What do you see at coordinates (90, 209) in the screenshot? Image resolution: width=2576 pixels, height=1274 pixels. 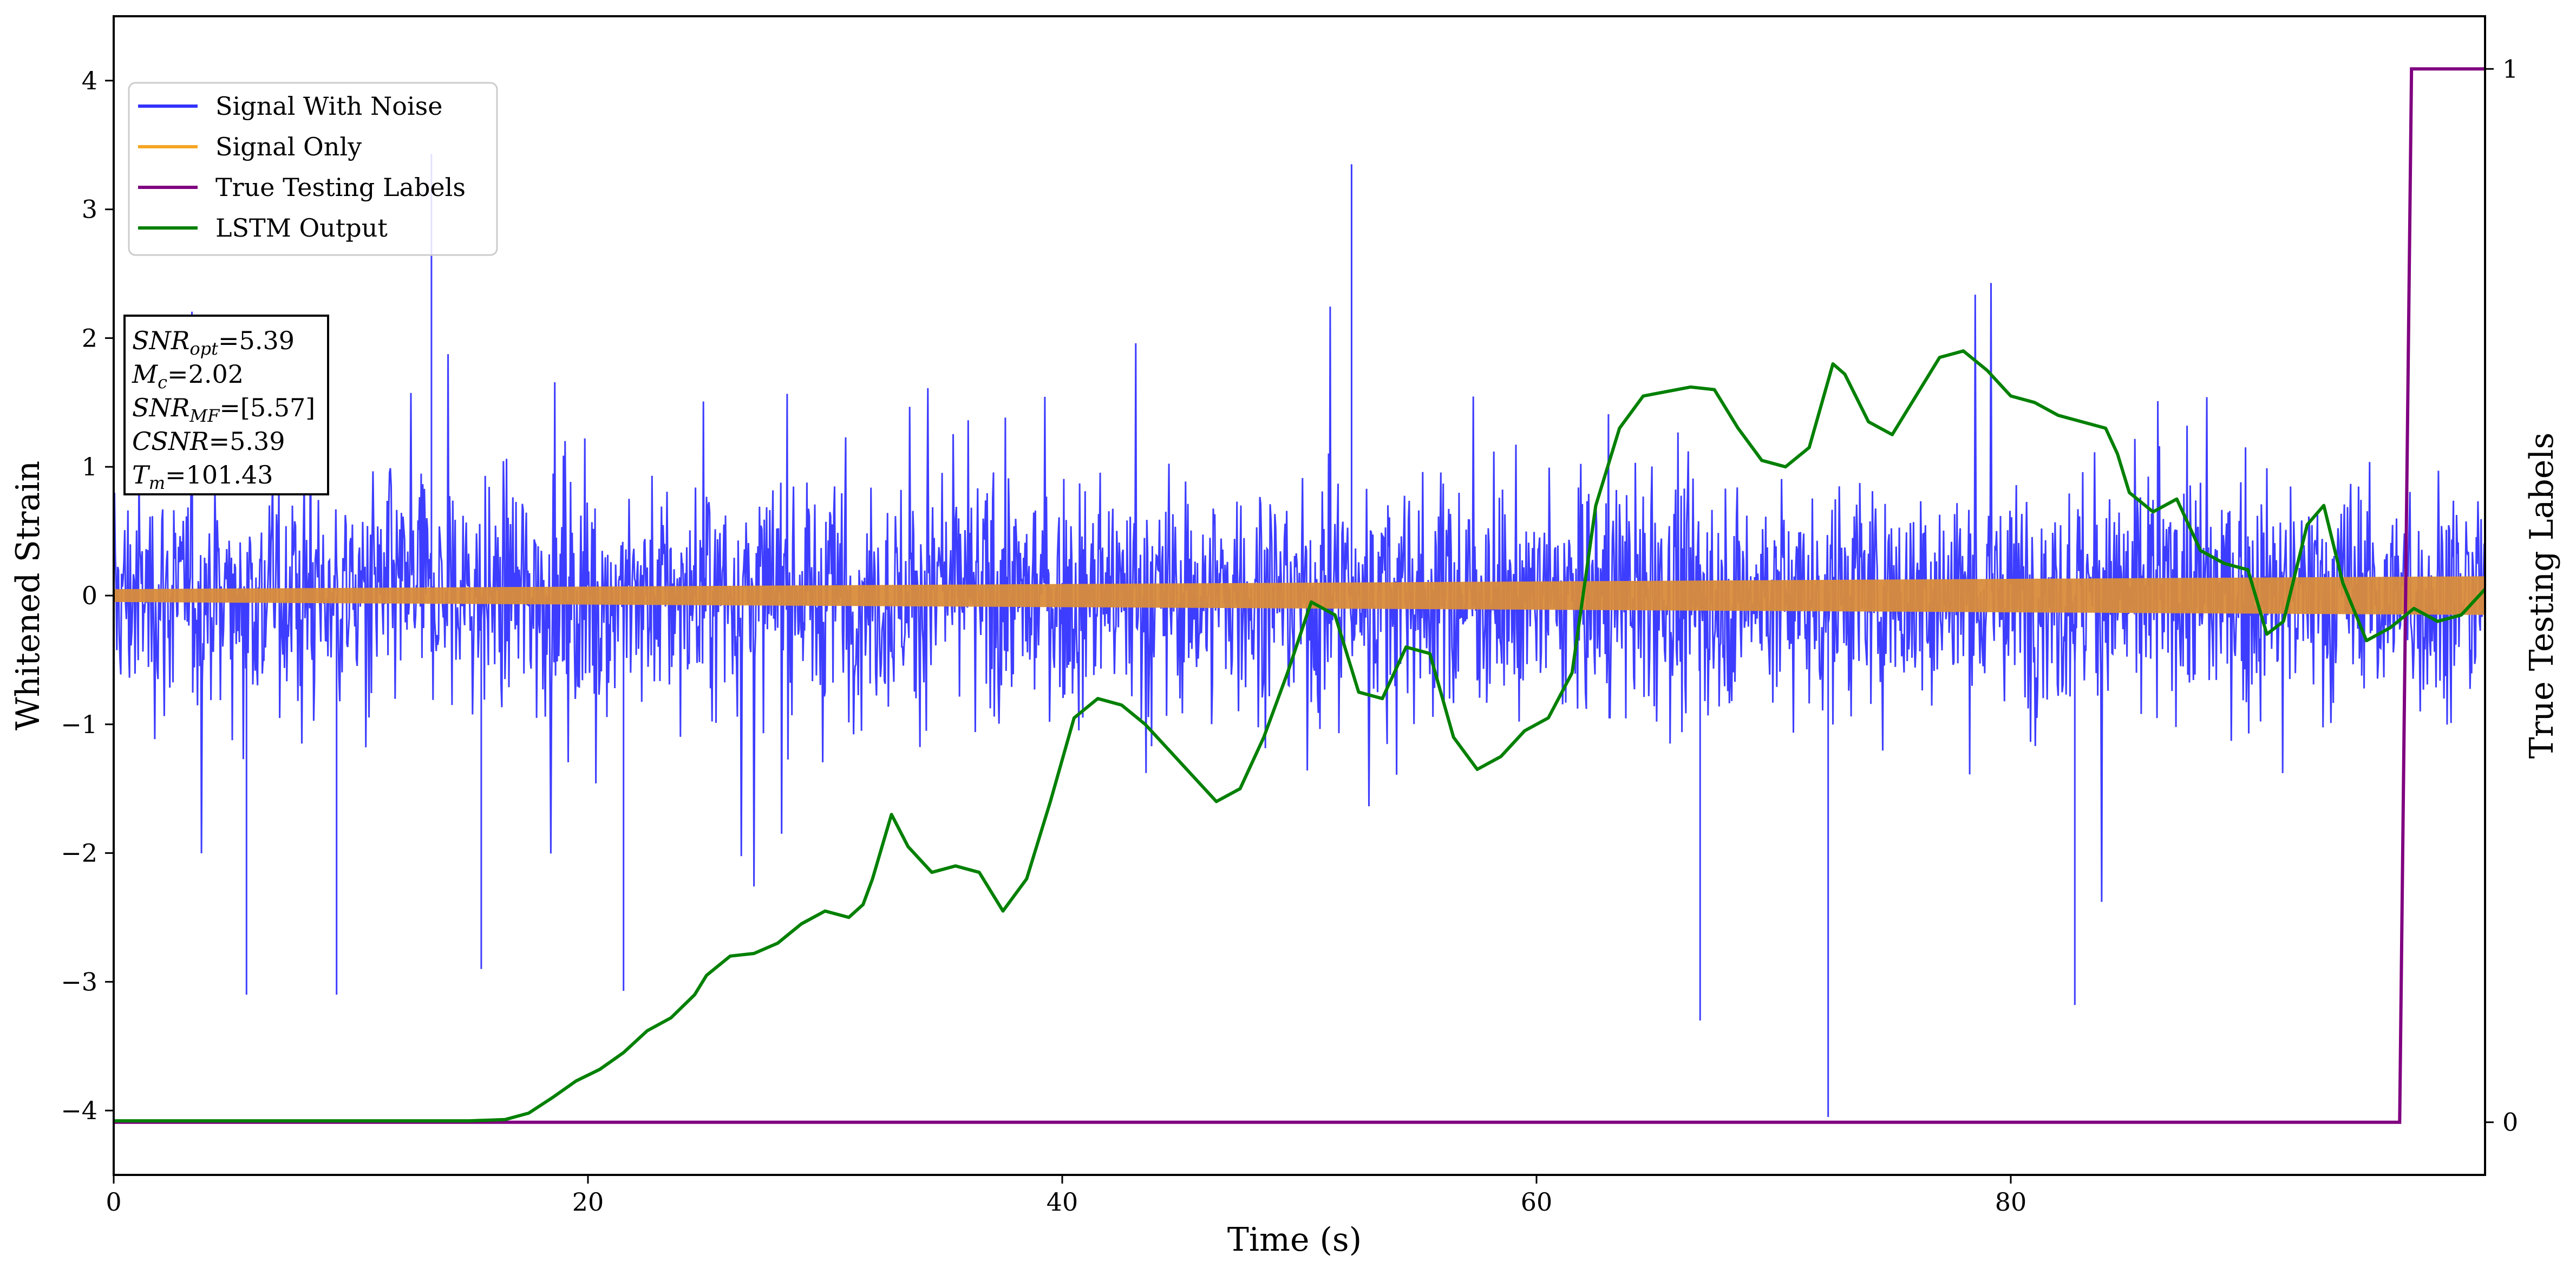 I see `y-tick-label: 3` at bounding box center [90, 209].